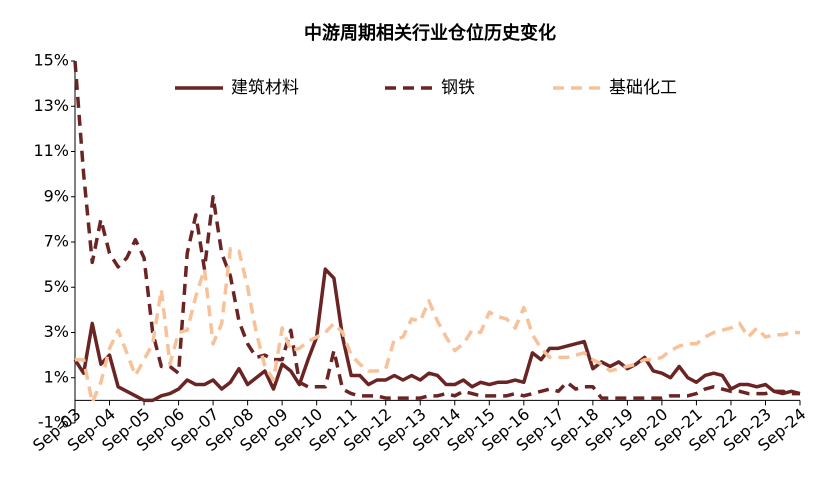 The width and height of the screenshot is (824, 488). I want to click on y-tick-label: -1%, so click(53, 422).